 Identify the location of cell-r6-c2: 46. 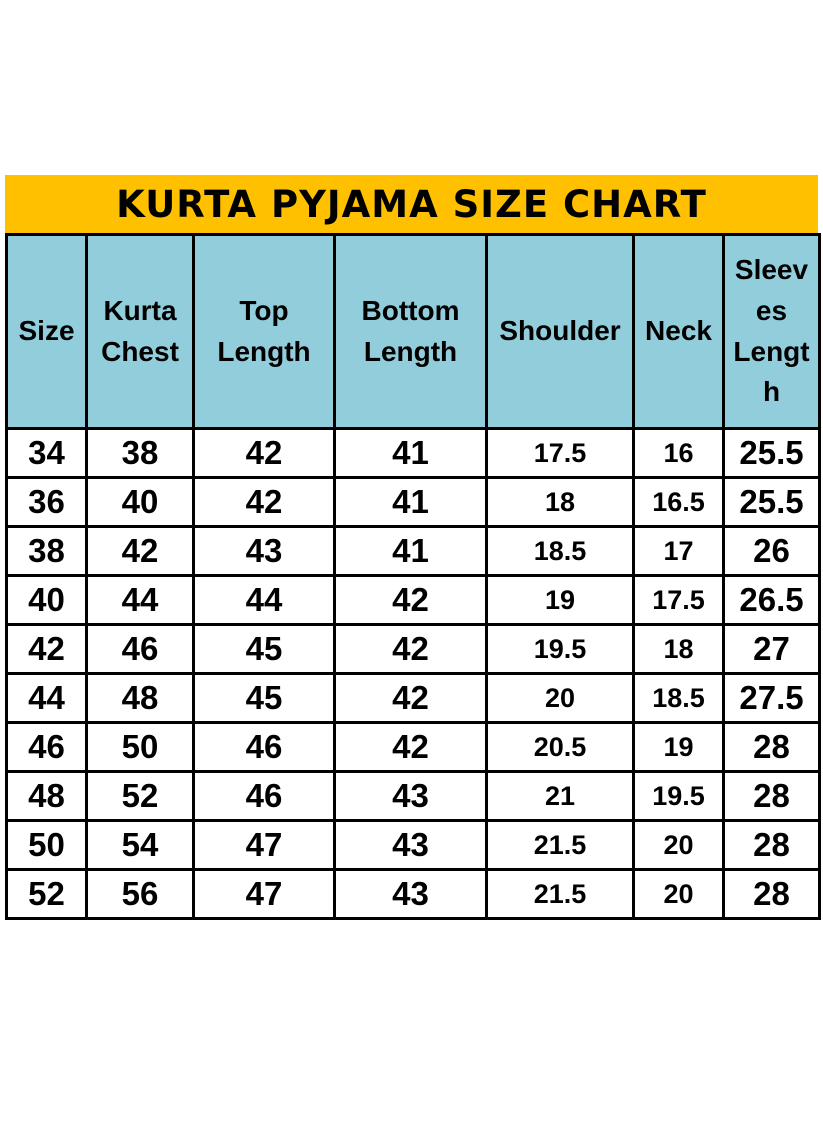
(264, 747).